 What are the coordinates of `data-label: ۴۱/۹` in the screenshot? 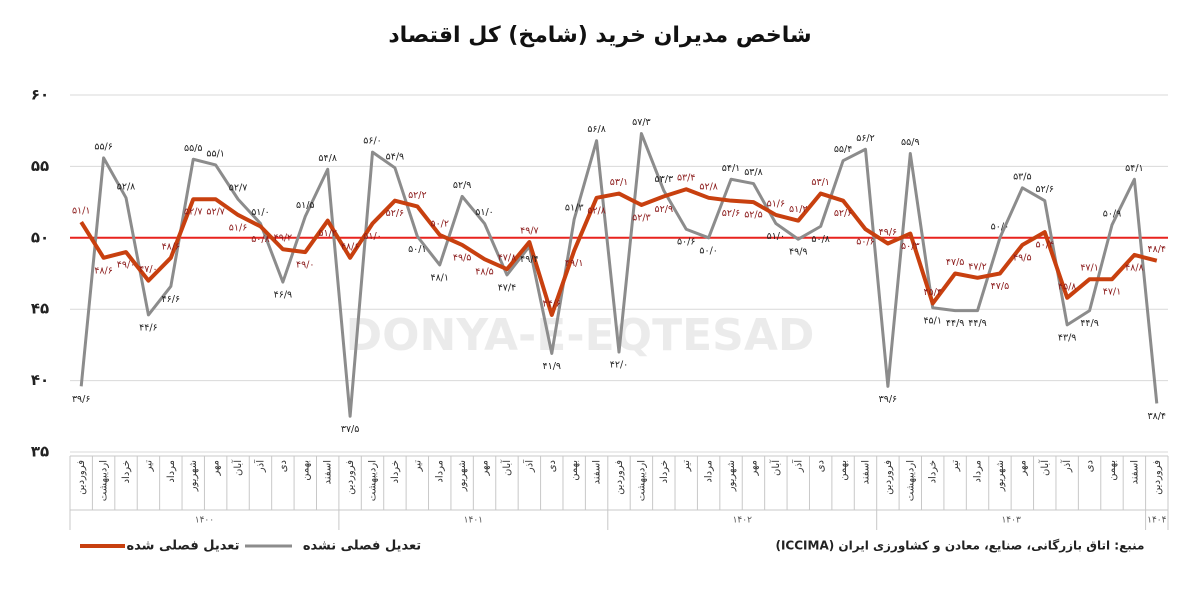 It's located at (552, 366).